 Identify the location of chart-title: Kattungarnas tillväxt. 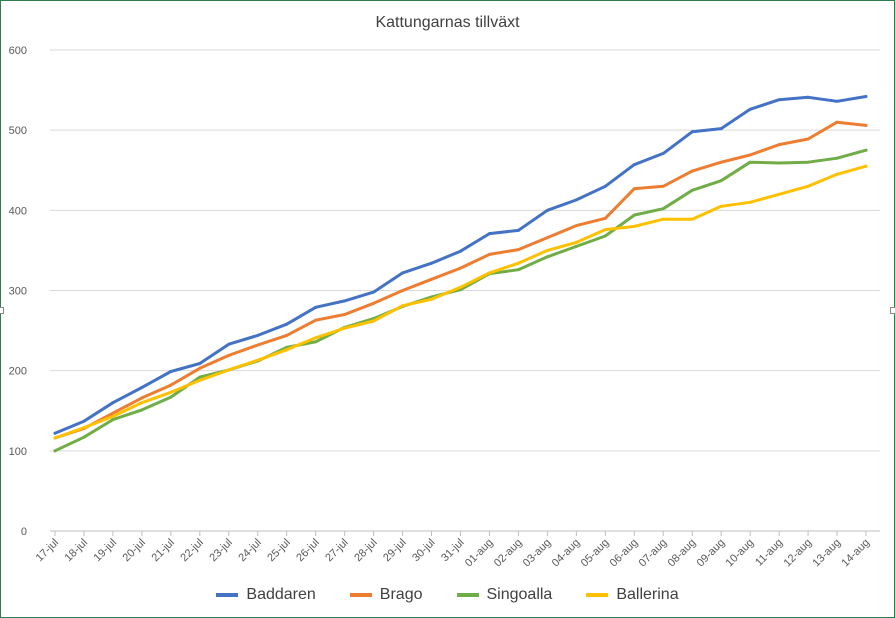
(447, 22).